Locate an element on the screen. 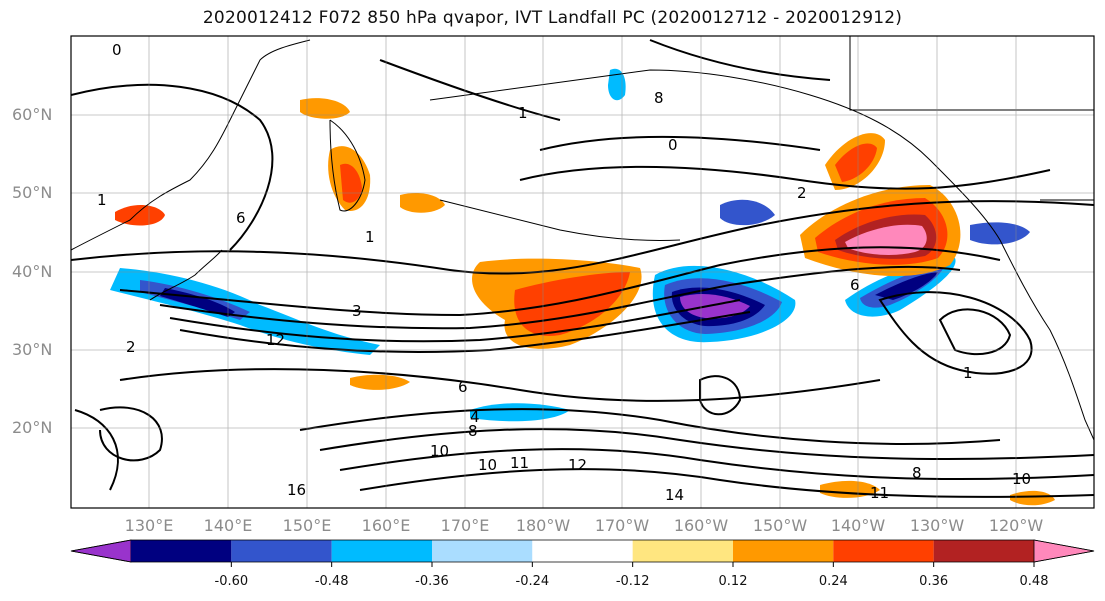 The image size is (1105, 601). pos-anomaly-alaska-core is located at coordinates (856, 162).